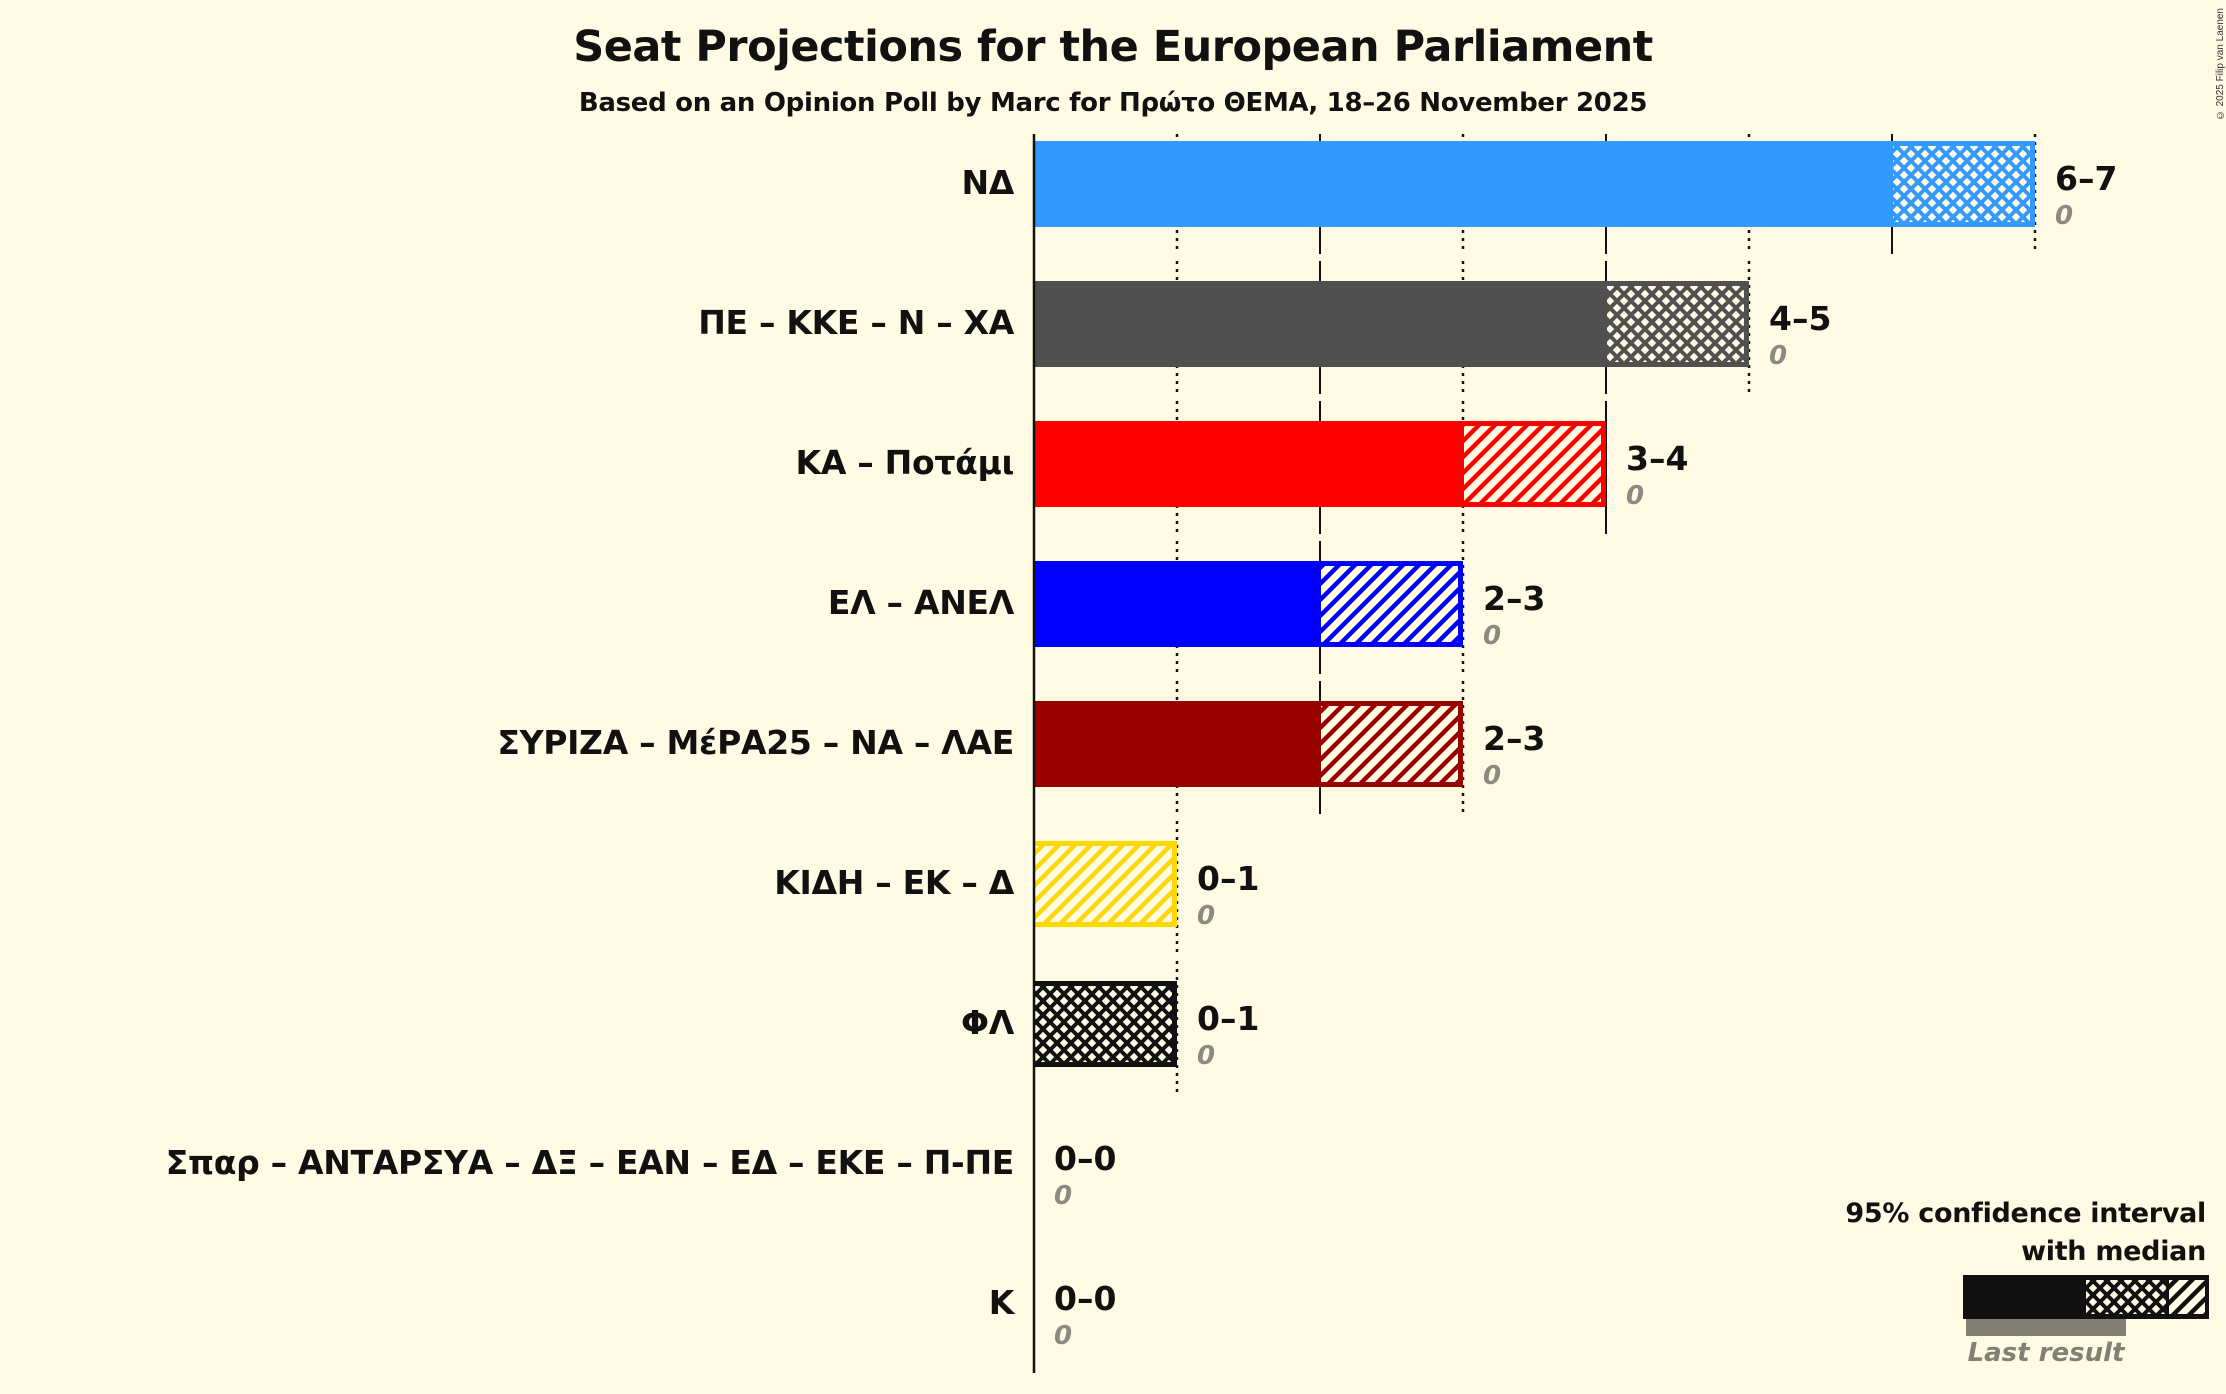 The height and width of the screenshot is (1394, 2226). What do you see at coordinates (2046, 1326) in the screenshot?
I see `legend-last-result-bar` at bounding box center [2046, 1326].